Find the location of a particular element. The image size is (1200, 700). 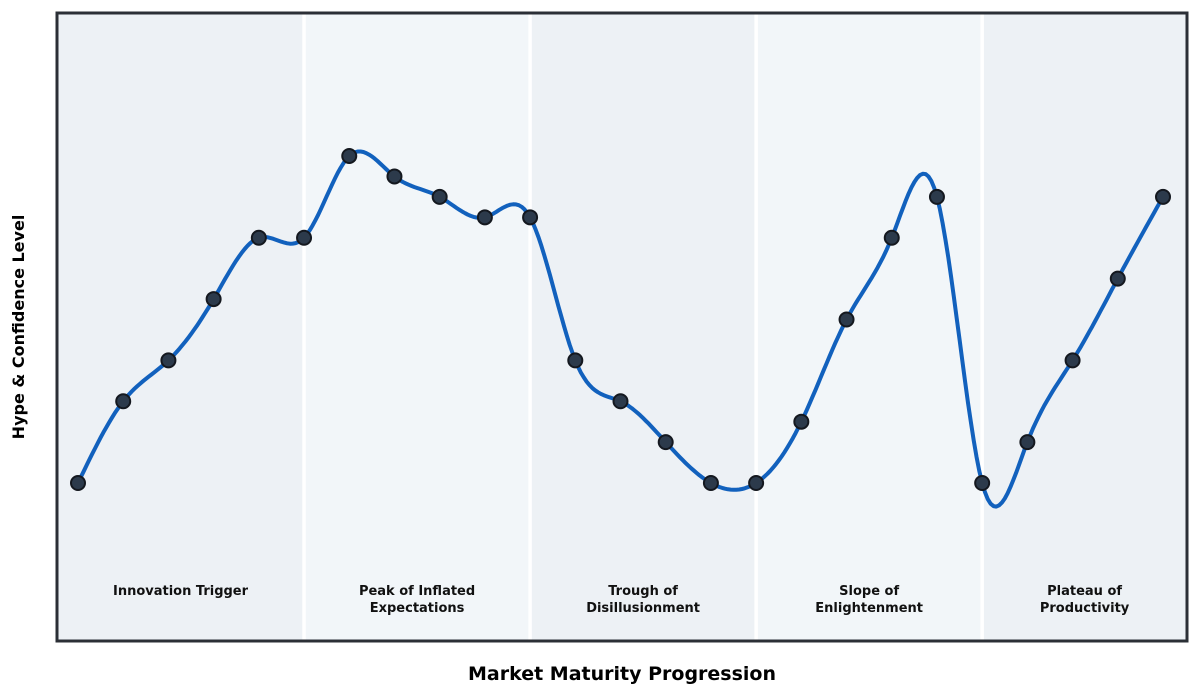

phase-label: Trough of Disillusionment is located at coordinates (643, 600).